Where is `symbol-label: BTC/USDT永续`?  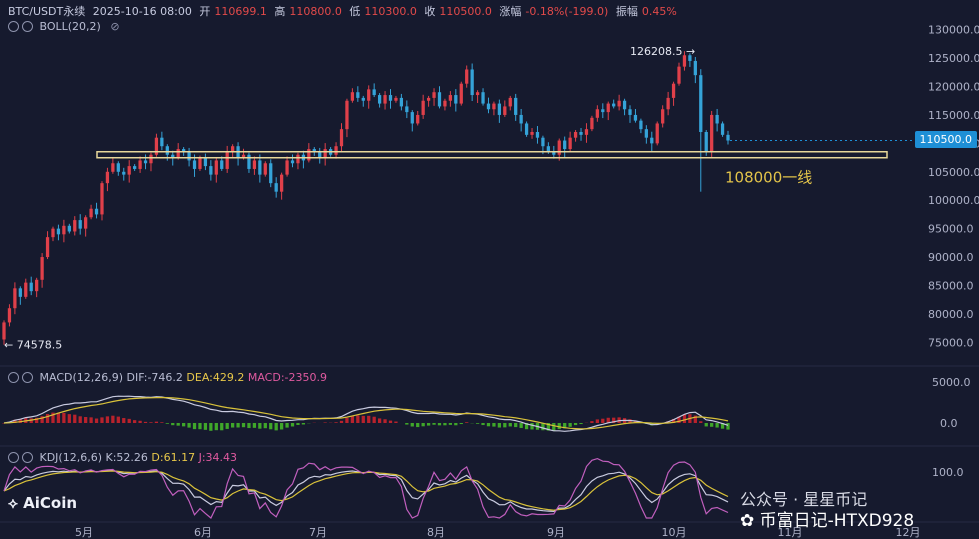
symbol-label: BTC/USDT永续 is located at coordinates (47, 11).